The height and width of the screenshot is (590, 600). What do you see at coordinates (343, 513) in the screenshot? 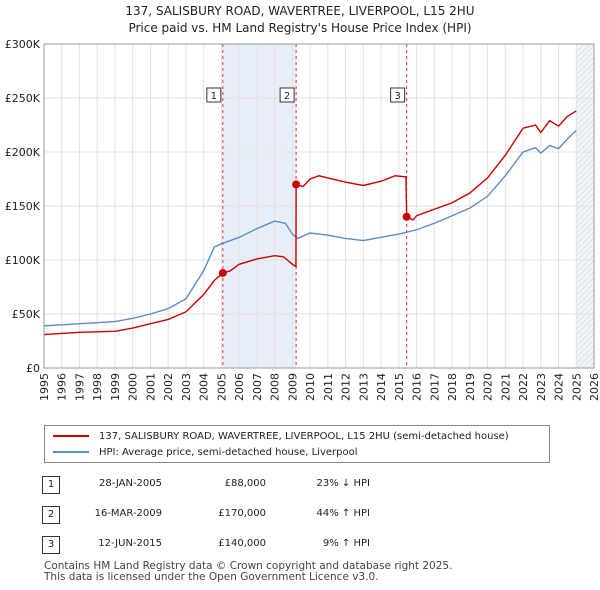
I see `transaction-hpi: 44% ↑ HPI` at bounding box center [343, 513].